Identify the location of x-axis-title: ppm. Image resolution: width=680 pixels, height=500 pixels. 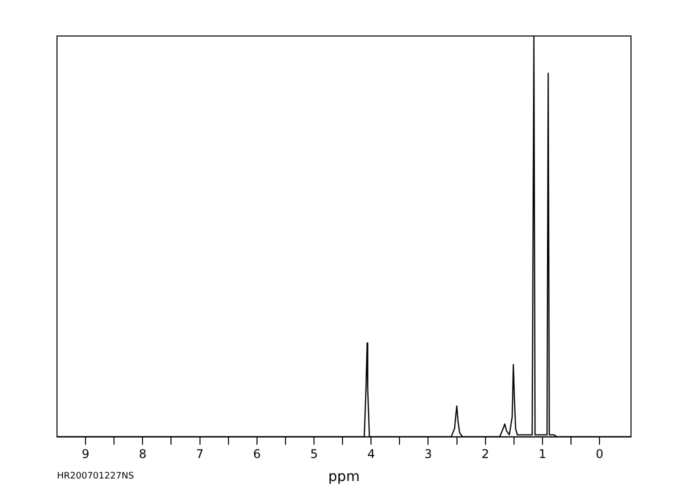
(344, 477).